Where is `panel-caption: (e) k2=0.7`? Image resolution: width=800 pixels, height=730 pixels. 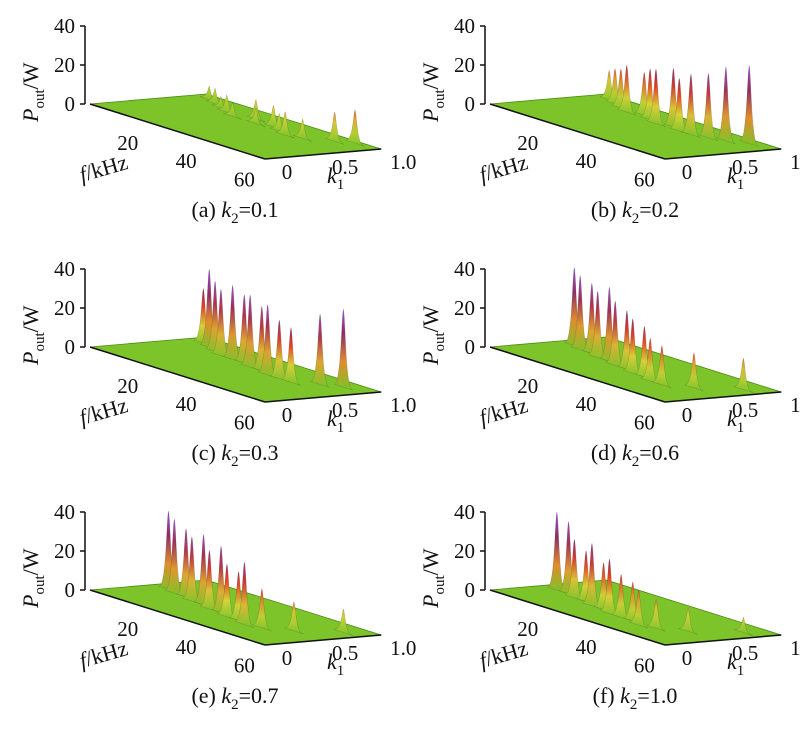 panel-caption: (e) k2=0.7 is located at coordinates (234, 698).